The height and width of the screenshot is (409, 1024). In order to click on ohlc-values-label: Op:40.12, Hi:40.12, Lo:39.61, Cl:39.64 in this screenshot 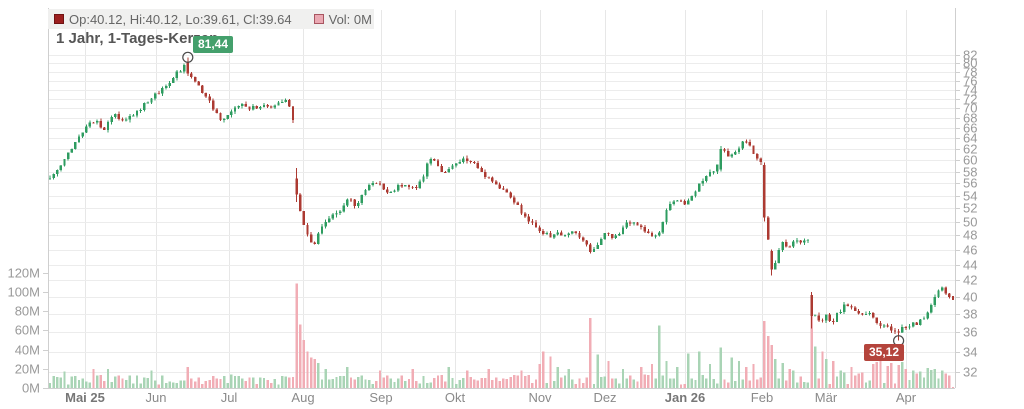, I will do `click(180, 19)`.